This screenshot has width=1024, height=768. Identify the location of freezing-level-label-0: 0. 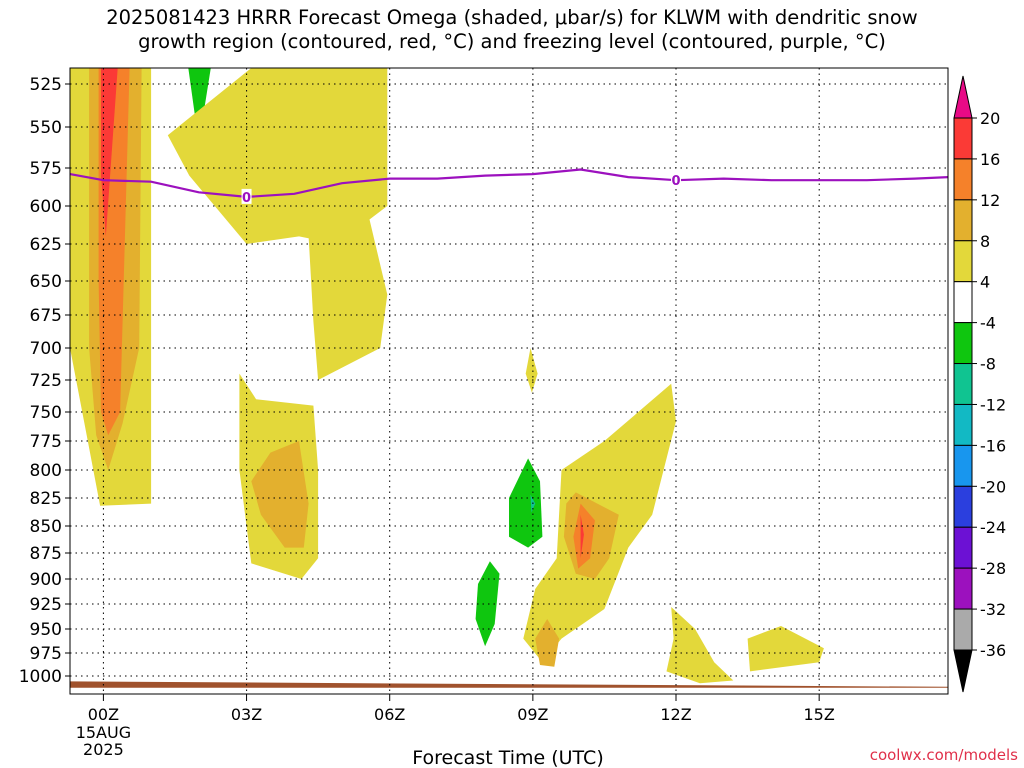
(246, 198).